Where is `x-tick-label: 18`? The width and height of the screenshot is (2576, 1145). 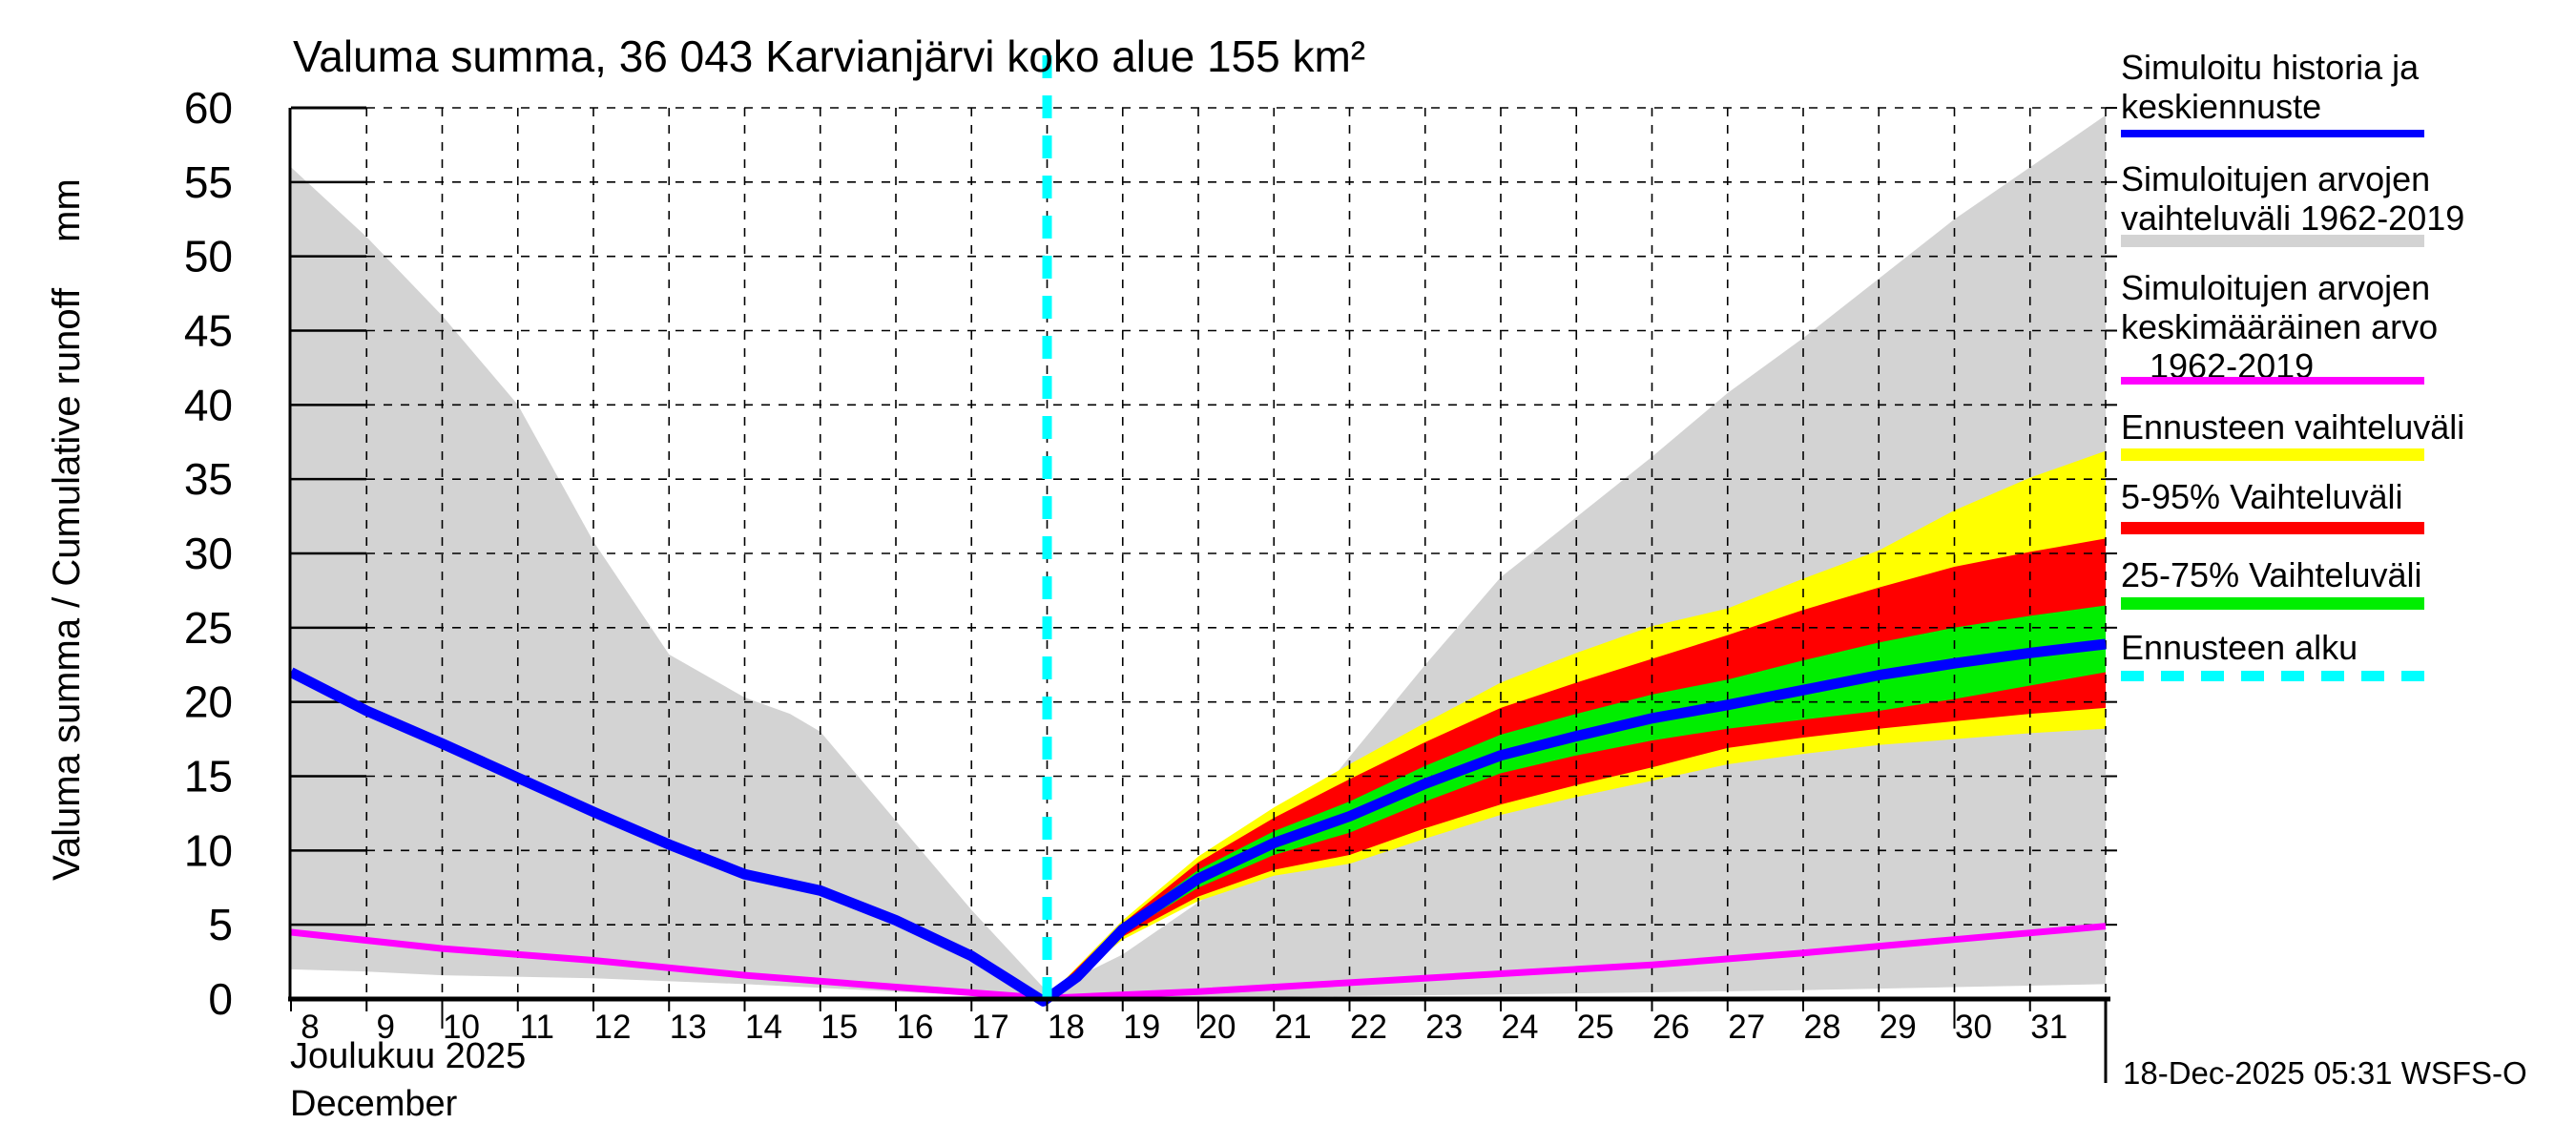 x-tick-label: 18 is located at coordinates (1066, 1027).